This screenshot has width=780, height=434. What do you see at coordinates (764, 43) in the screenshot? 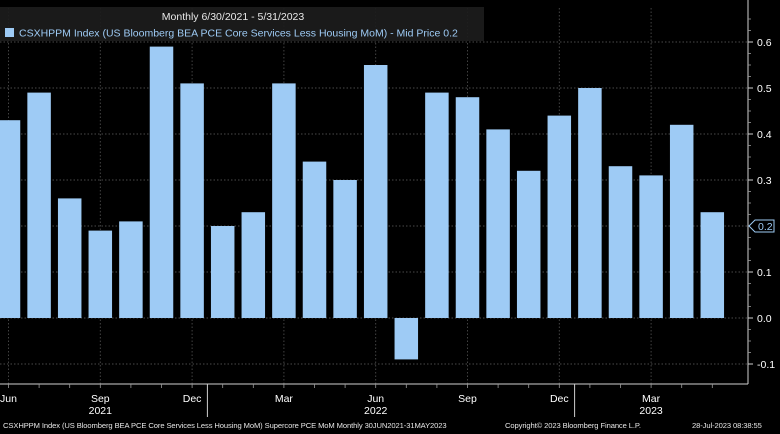
I see `y-tick-label: 0.6` at bounding box center [764, 43].